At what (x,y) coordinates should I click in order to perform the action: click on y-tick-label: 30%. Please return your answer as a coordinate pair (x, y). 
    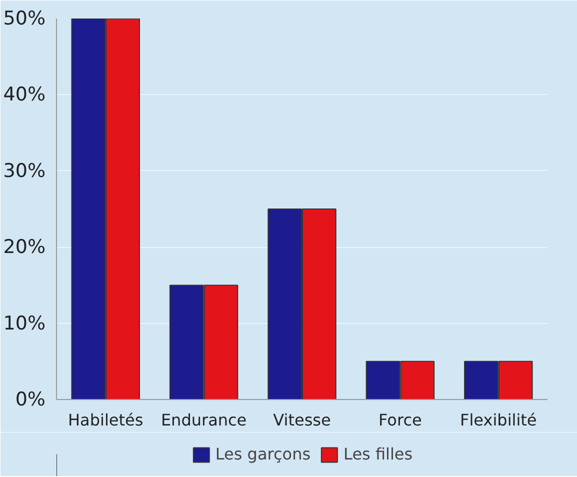
    Looking at the image, I should click on (24, 171).